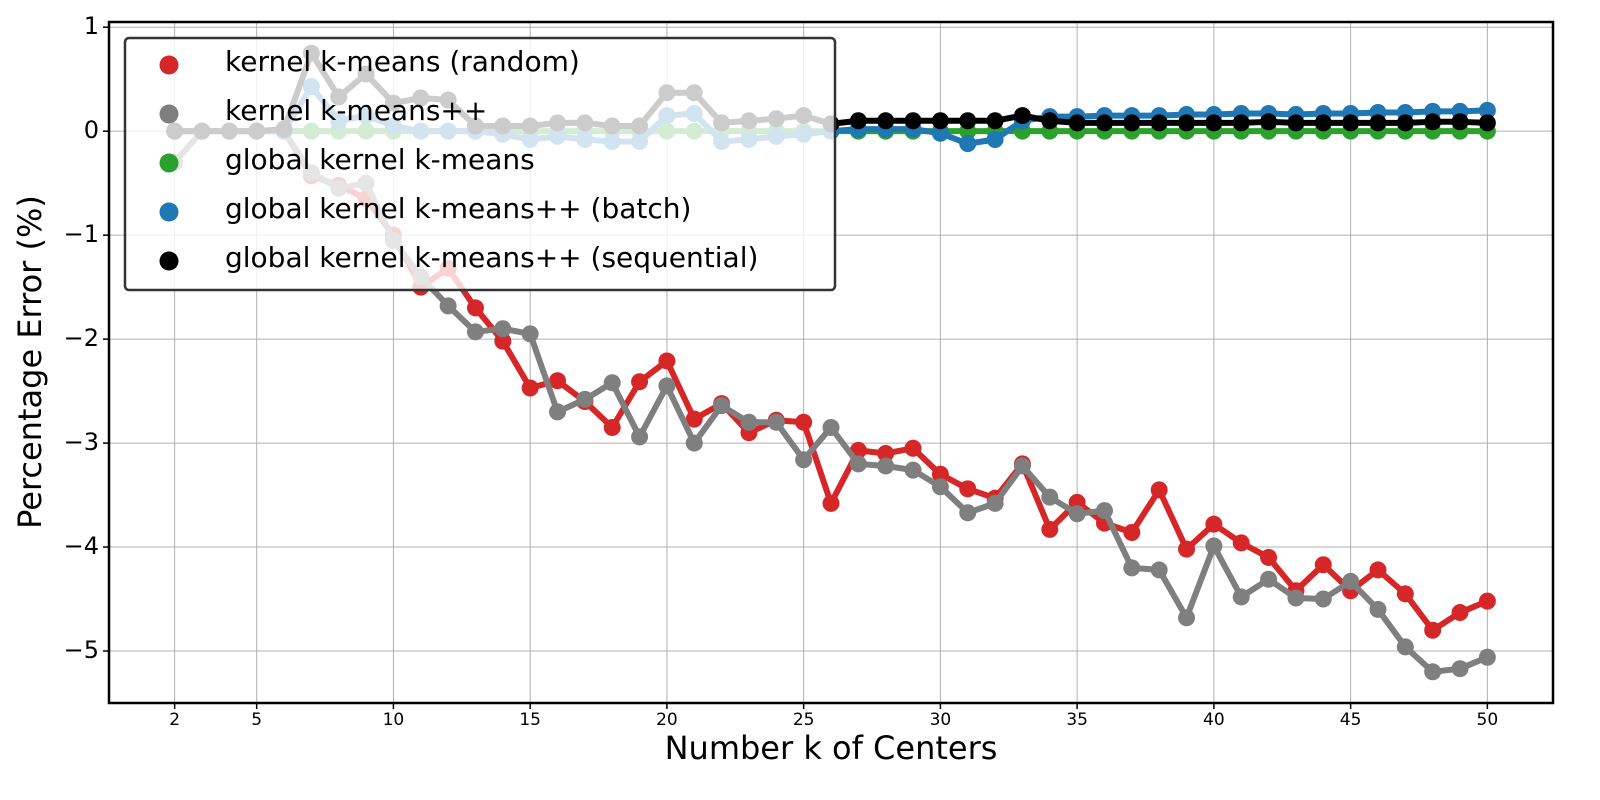 Image resolution: width=1600 pixels, height=800 pixels. What do you see at coordinates (667, 720) in the screenshot?
I see `x-tick-label: 20` at bounding box center [667, 720].